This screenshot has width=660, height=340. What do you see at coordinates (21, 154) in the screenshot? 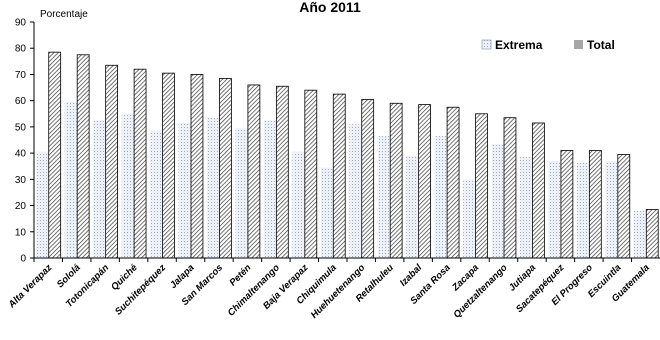
I see `y-tick-label: 40` at bounding box center [21, 154].